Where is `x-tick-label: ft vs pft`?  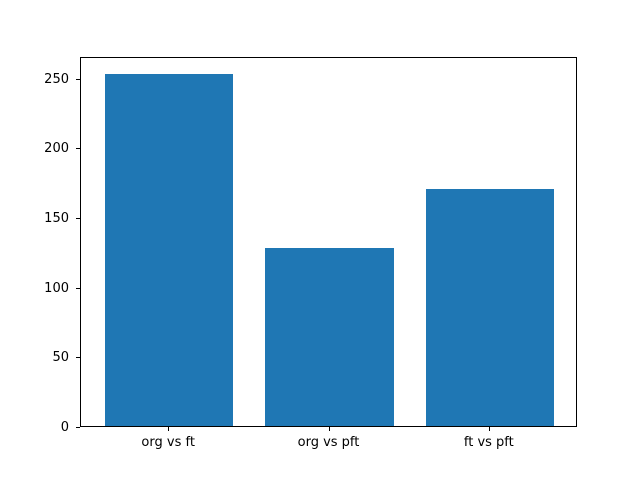
x-tick-label: ft vs pft is located at coordinates (488, 442).